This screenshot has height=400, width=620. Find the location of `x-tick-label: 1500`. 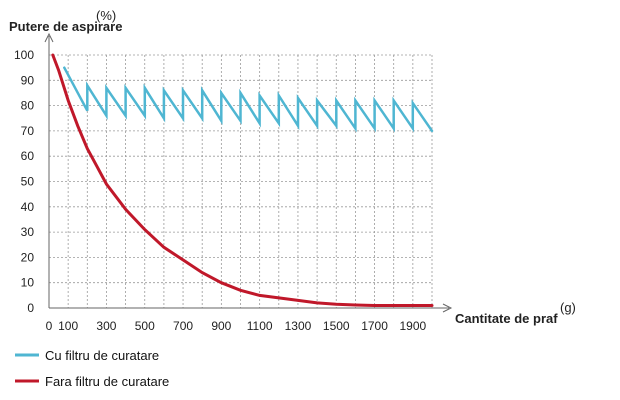

x-tick-label: 1500 is located at coordinates (336, 326).